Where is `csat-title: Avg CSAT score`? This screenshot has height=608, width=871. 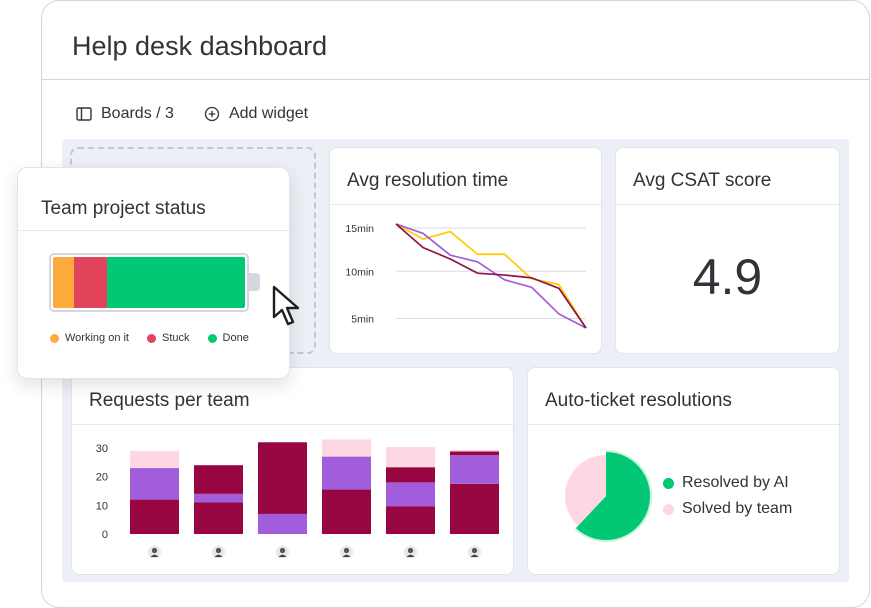 csat-title: Avg CSAT score is located at coordinates (702, 180).